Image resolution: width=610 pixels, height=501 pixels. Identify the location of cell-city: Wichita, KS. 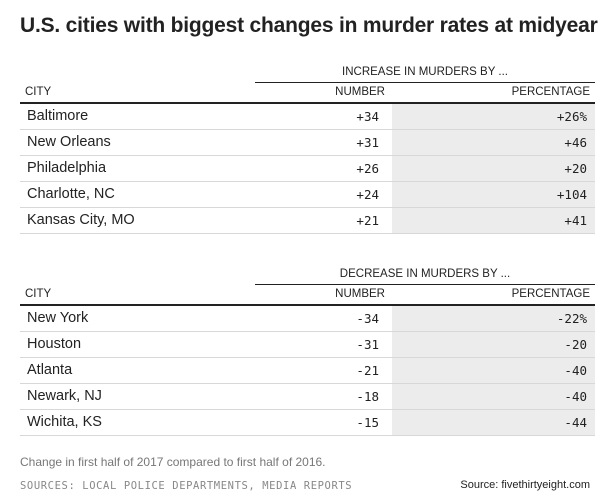
(64, 422).